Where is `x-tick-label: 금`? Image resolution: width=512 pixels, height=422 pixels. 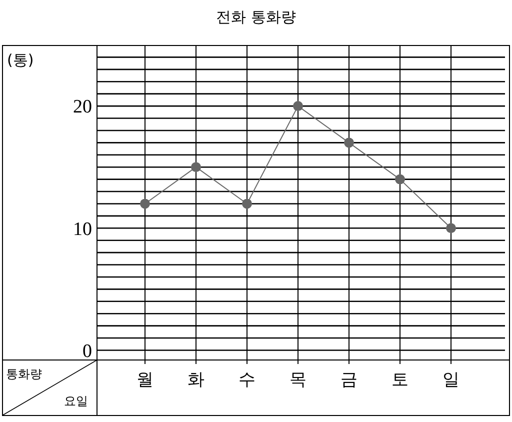
x-tick-label: 금 is located at coordinates (349, 380).